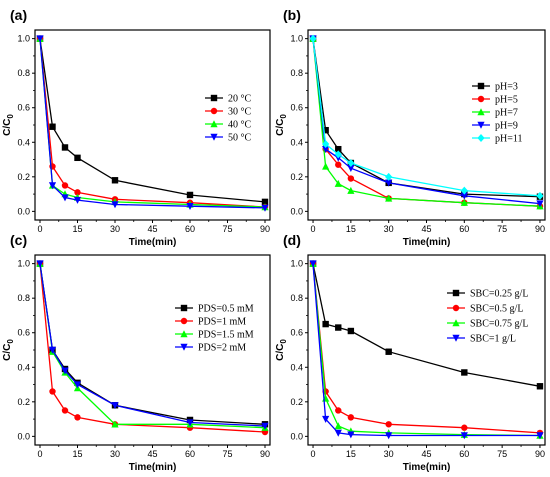 The height and width of the screenshot is (477, 550). Describe the element at coordinates (292, 15) in the screenshot. I see `panel-label: (b)` at that location.